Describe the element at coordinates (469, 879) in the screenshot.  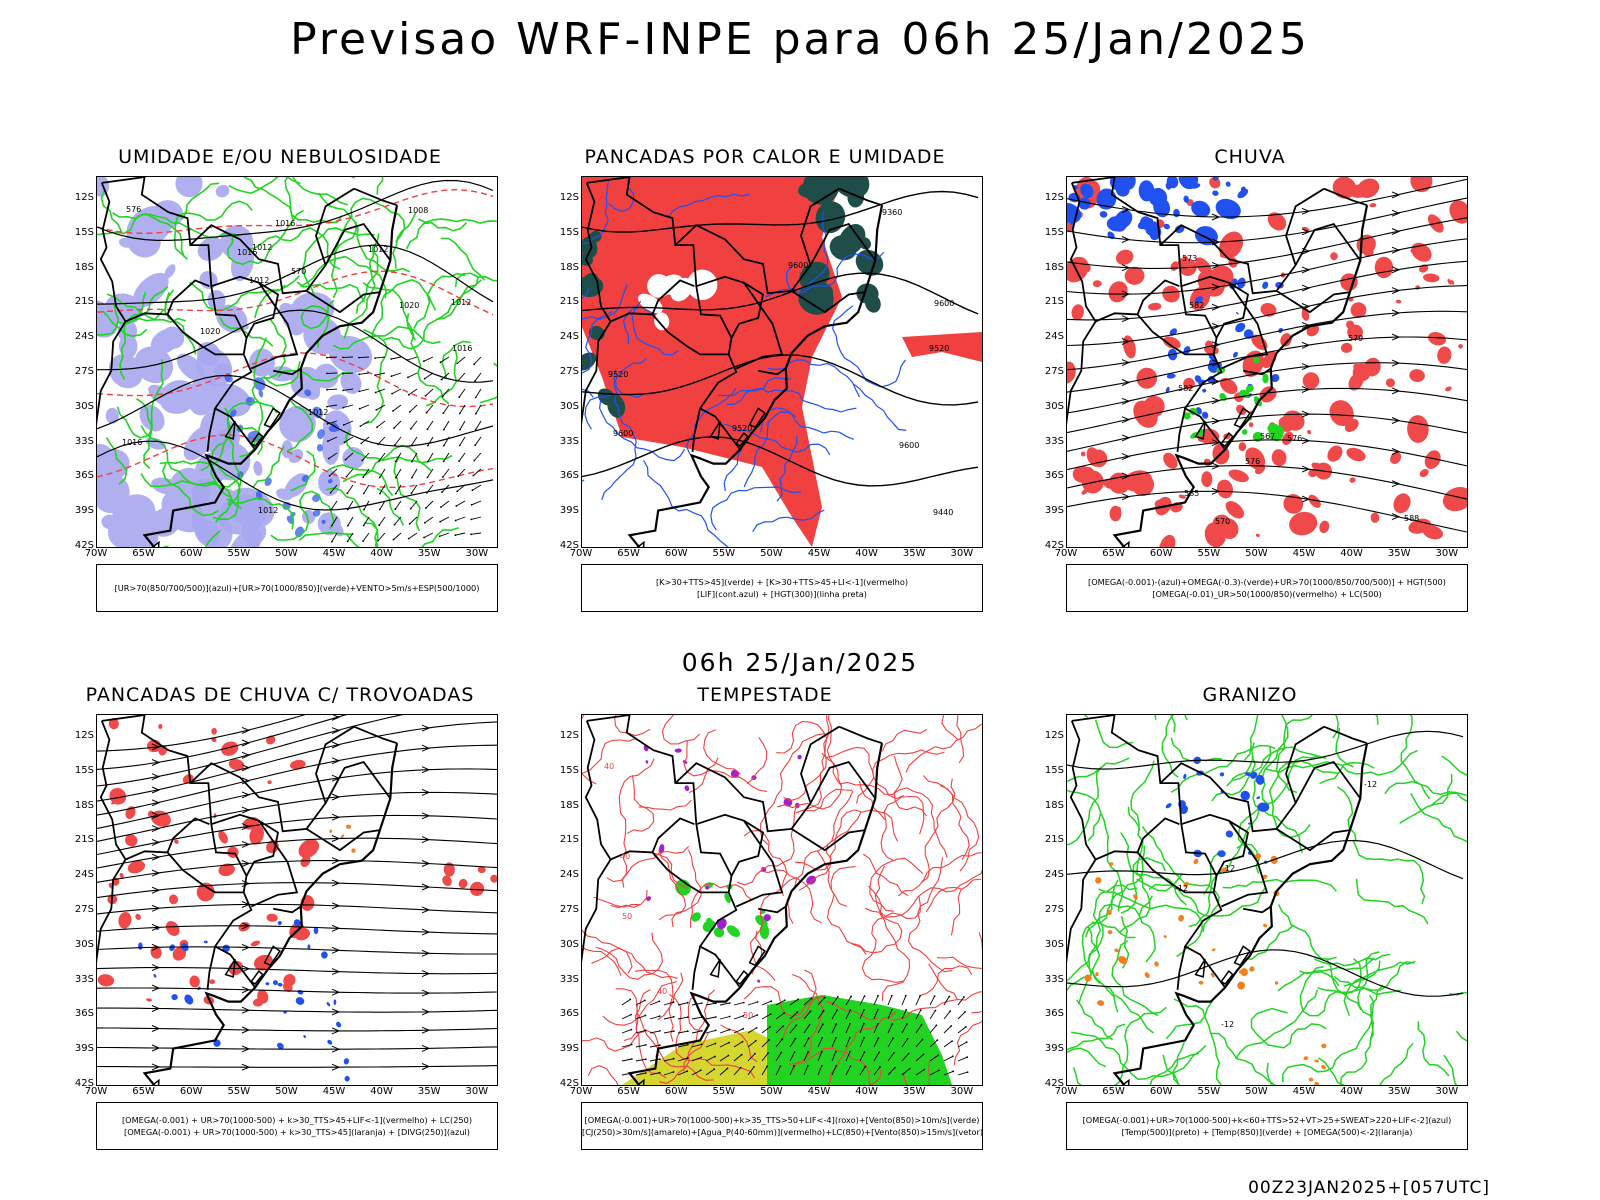
I see `thunder-red-east` at that location.